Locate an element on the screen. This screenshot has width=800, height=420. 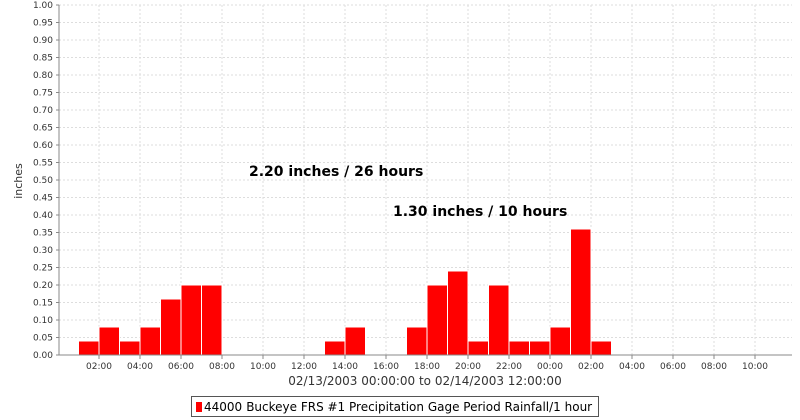
y-tick-label: 0.05 is located at coordinates (43, 339).